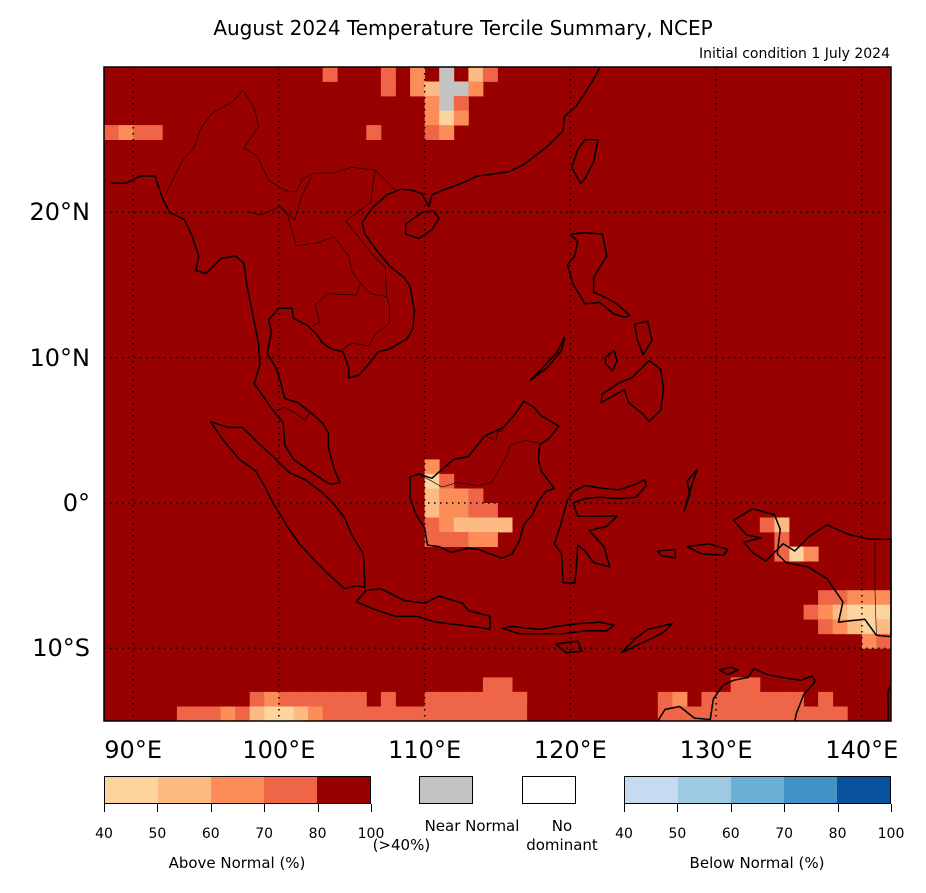 Image resolution: width=926 pixels, height=893 pixels. Describe the element at coordinates (317, 834) in the screenshot. I see `colorbar-tick-label: 80` at that location.